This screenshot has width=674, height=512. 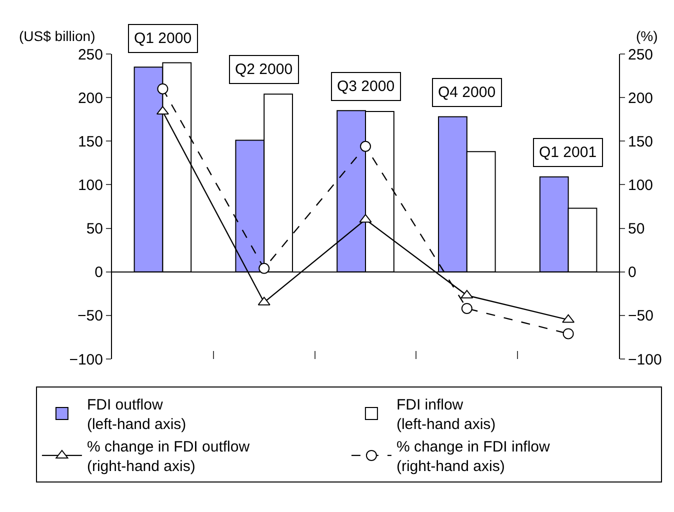 I want to click on y2-tick-label: 0, so click(x=632, y=273).